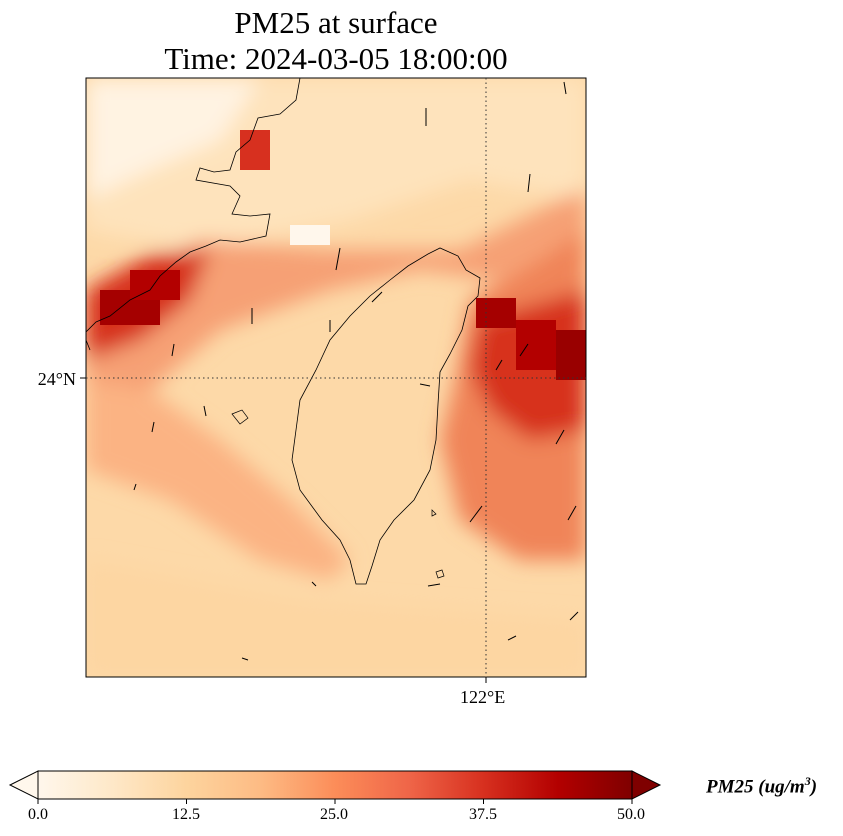  What do you see at coordinates (240, 417) in the screenshot?
I see `island-penghu` at bounding box center [240, 417].